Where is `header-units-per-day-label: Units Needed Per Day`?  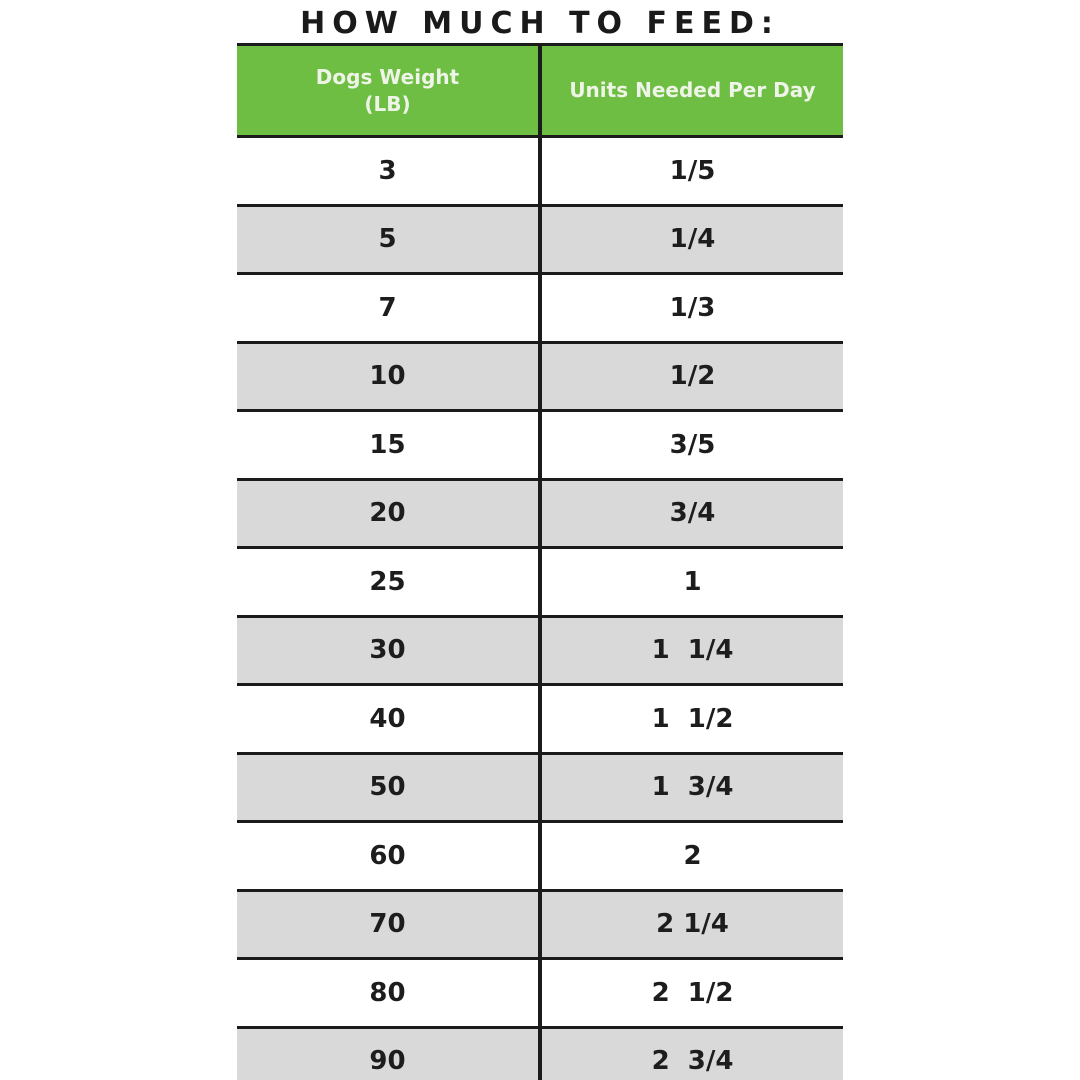
header-units-per-day-label: Units Needed Per Day is located at coordinates (692, 90).